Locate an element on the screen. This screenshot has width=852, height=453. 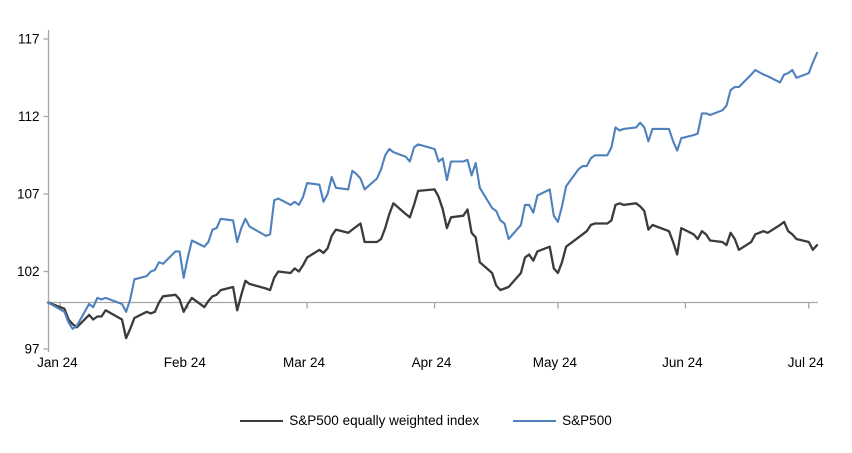
x-tick-label: Apr 24 is located at coordinates (432, 362).